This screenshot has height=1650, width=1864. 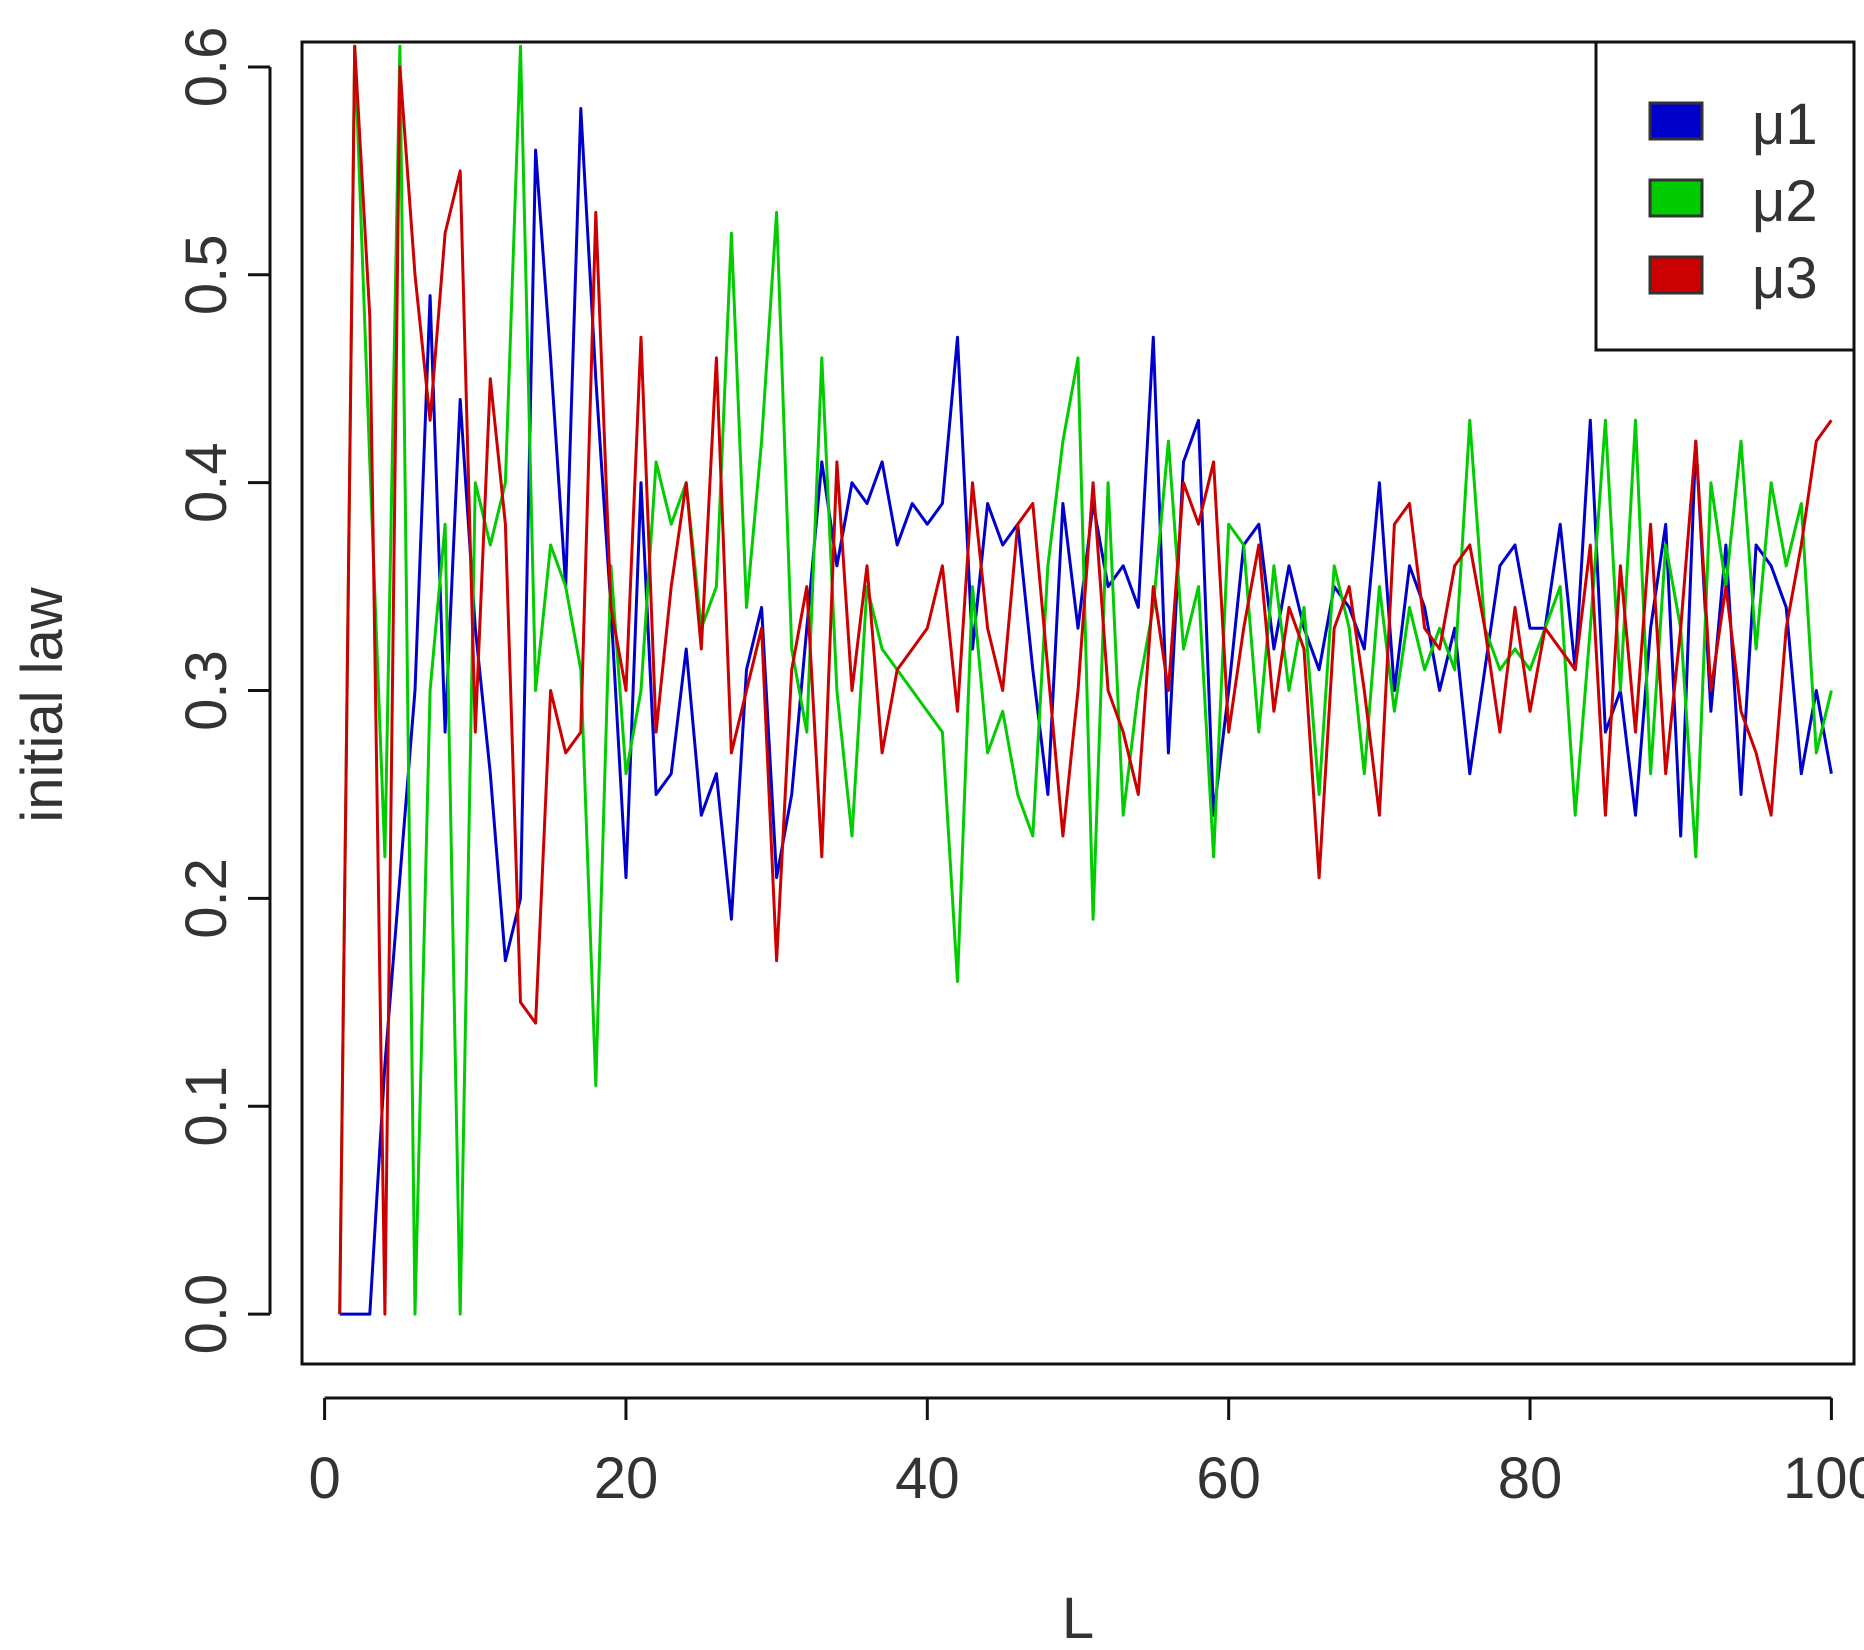 What do you see at coordinates (42, 704) in the screenshot?
I see `y-axis-title: initial law` at bounding box center [42, 704].